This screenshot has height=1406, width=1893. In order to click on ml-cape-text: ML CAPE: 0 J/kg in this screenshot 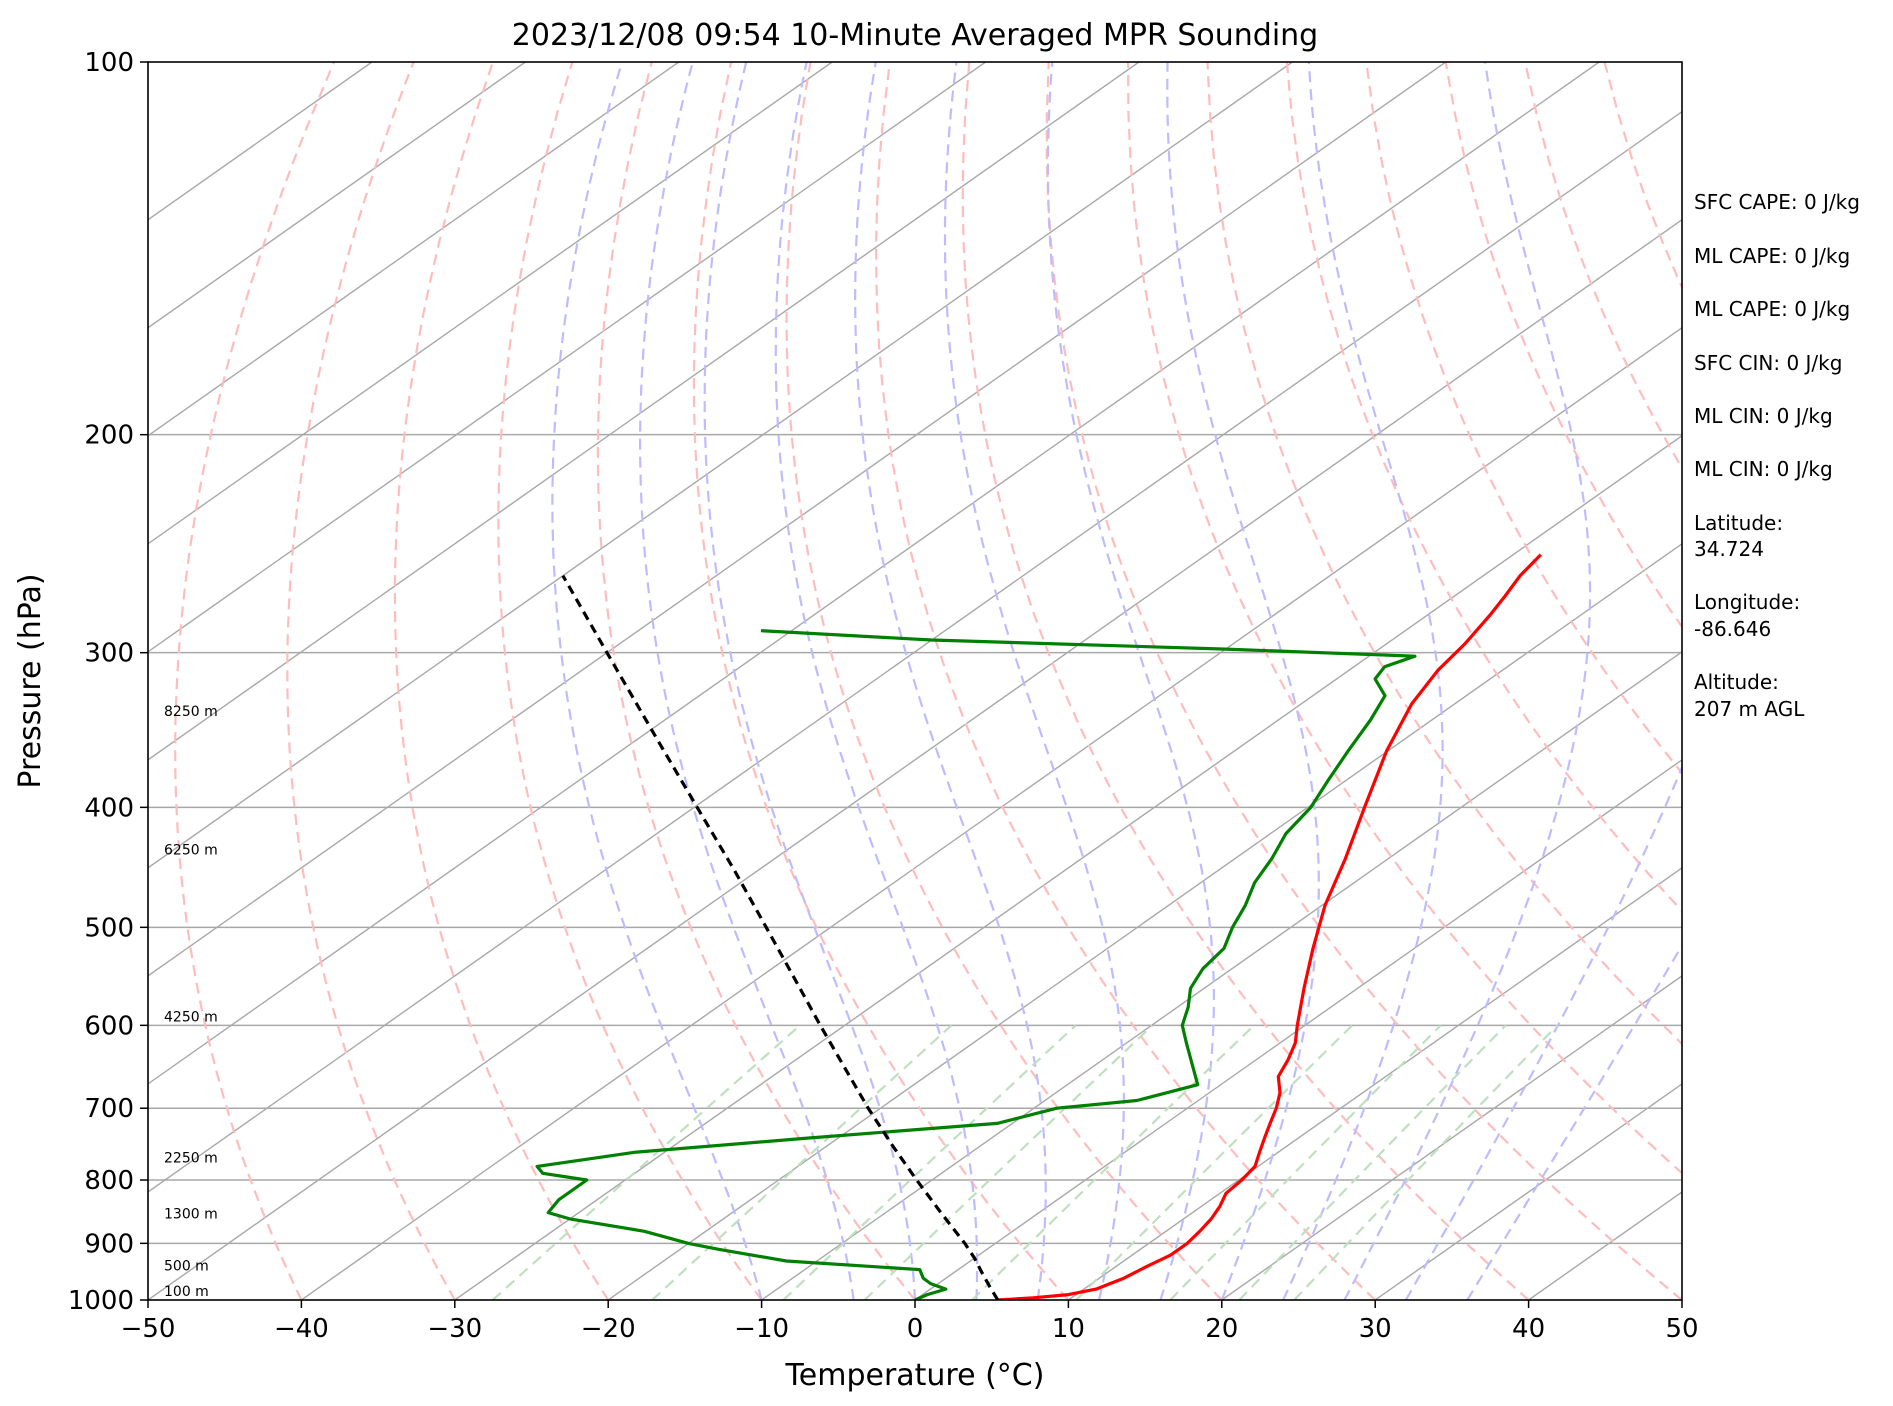, I will do `click(1772, 256)`.